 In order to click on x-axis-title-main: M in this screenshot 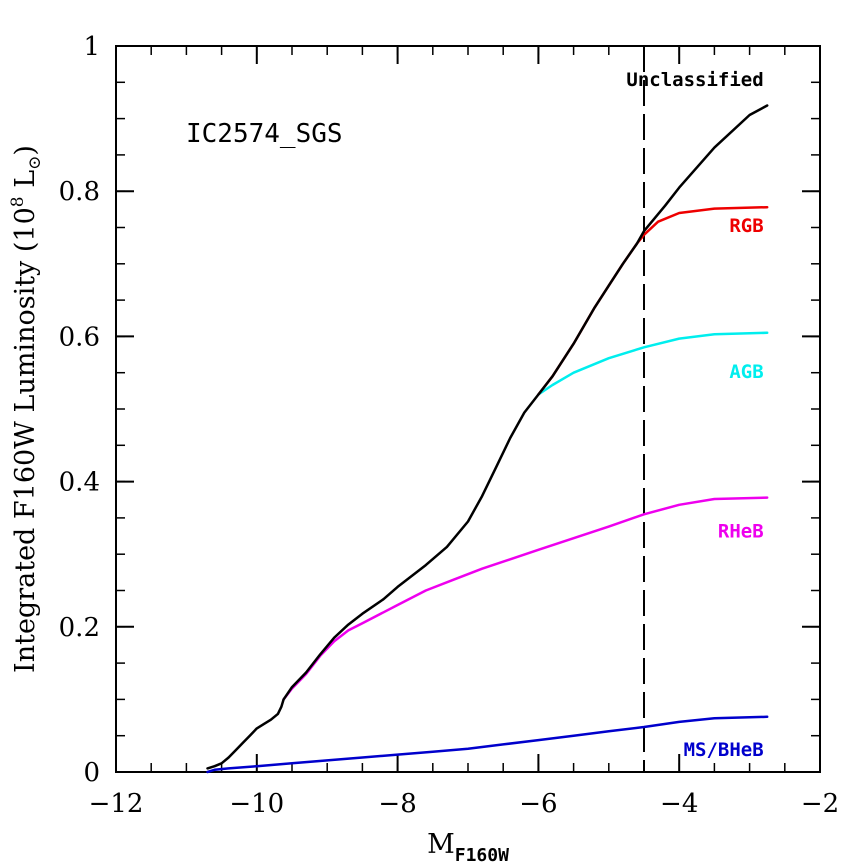, I will do `click(441, 844)`.